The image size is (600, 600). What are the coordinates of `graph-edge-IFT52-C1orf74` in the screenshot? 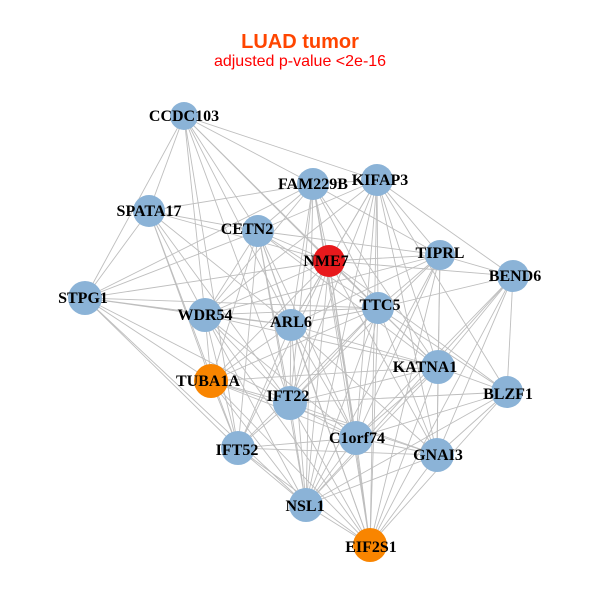 It's located at (297, 443).